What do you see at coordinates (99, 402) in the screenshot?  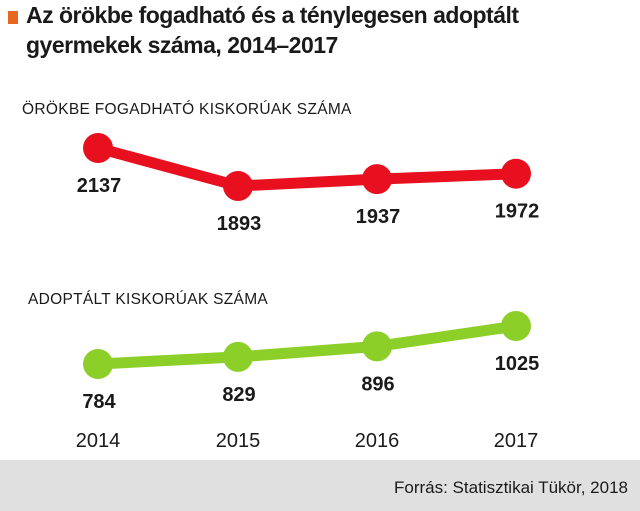 I see `series-2-value-label: 784` at bounding box center [99, 402].